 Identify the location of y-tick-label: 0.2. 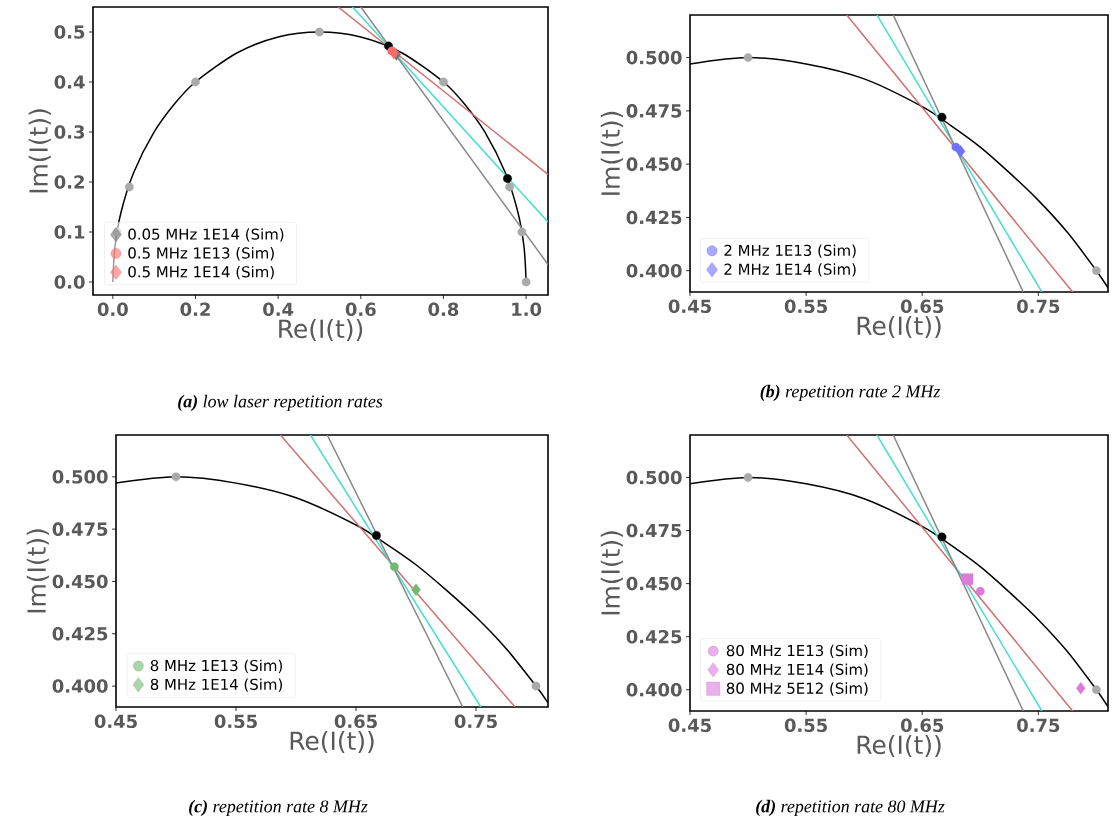
(69, 182).